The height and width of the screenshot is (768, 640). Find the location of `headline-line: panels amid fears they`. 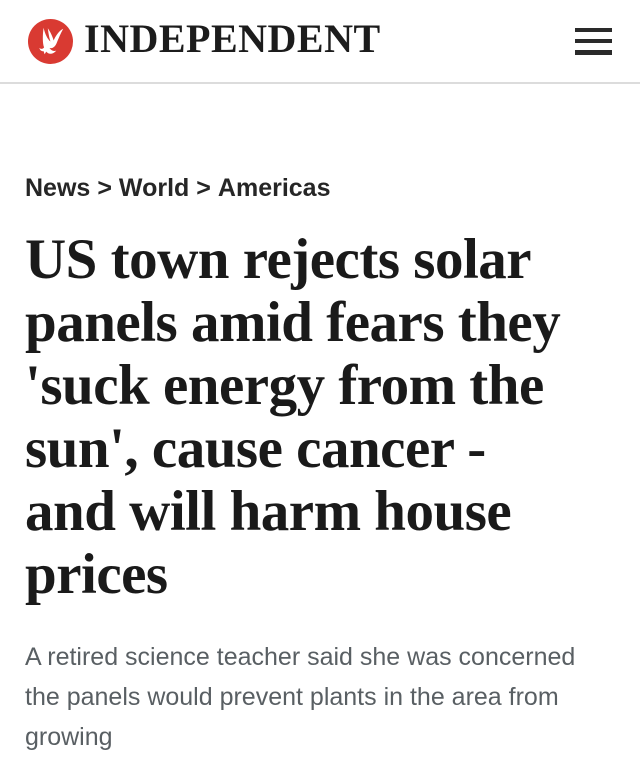

headline-line: panels amid fears they is located at coordinates (293, 322).